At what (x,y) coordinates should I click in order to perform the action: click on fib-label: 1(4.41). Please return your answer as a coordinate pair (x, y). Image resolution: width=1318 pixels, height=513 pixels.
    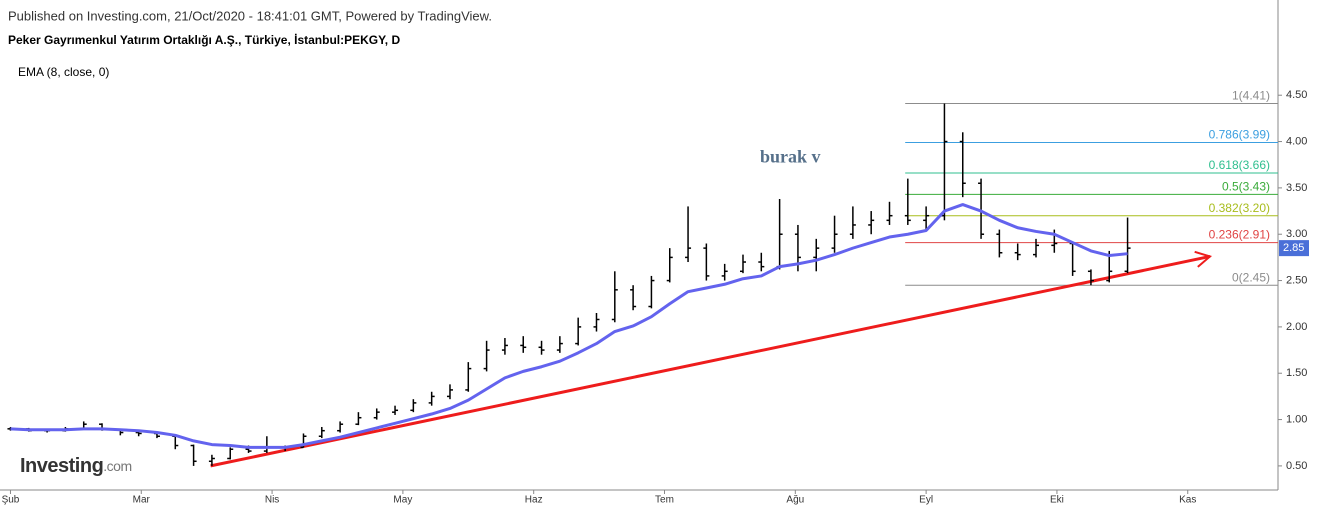
    Looking at the image, I should click on (1251, 96).